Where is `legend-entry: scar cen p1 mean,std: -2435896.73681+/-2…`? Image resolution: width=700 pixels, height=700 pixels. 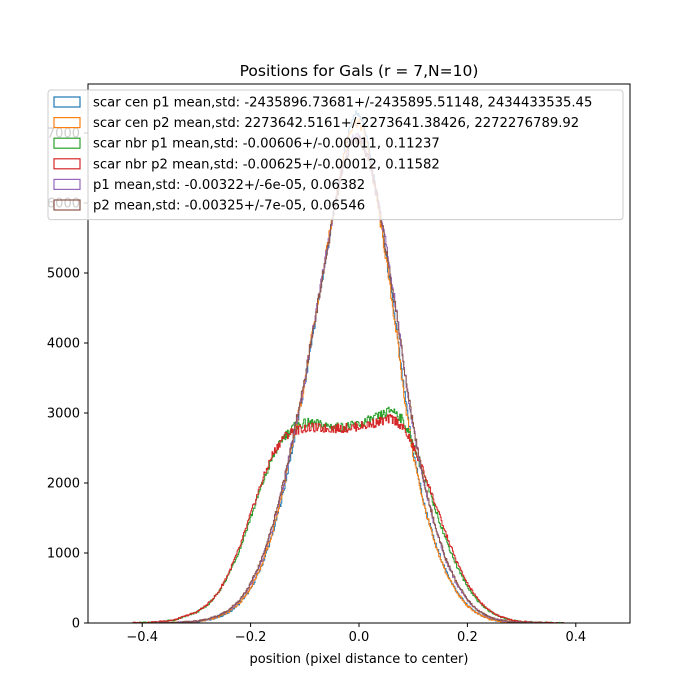 legend-entry: scar cen p1 mean,std: -2435896.73681+/-2… is located at coordinates (342, 103).